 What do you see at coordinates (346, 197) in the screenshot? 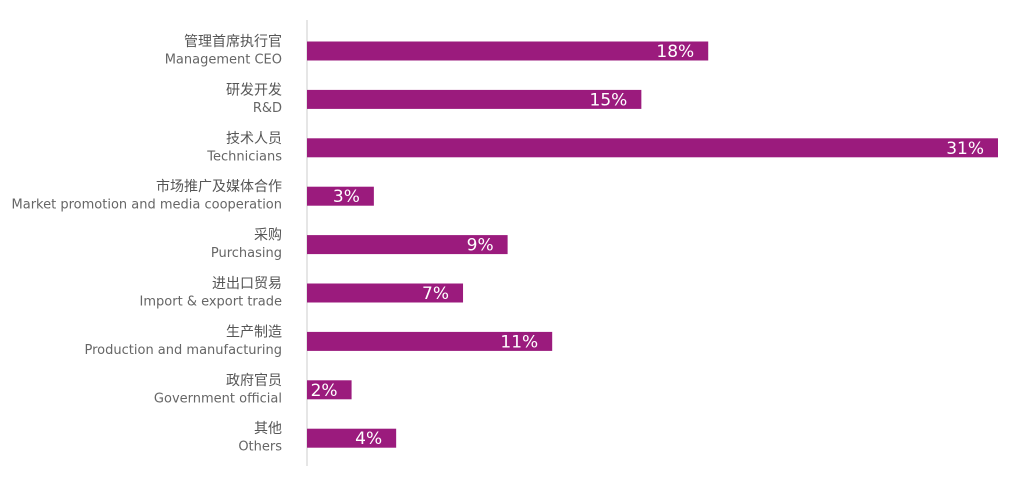
I see `value-label: 3%` at bounding box center [346, 197].